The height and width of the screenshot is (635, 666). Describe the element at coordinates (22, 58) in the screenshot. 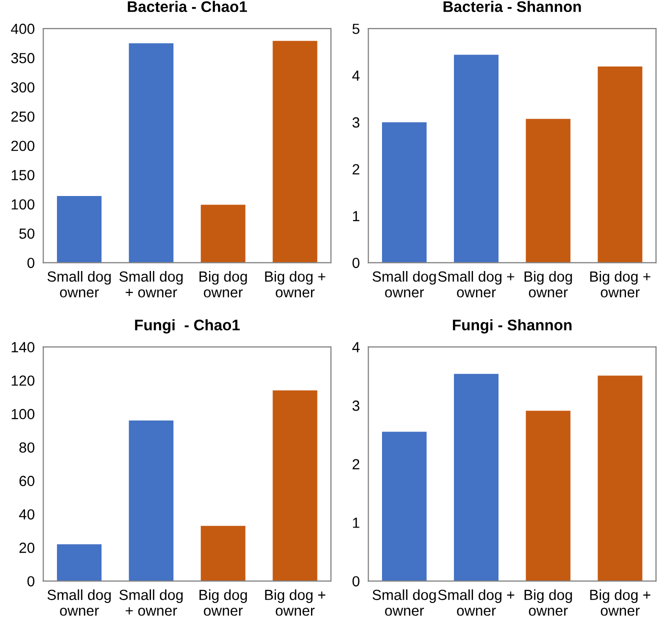

I see `y-tick-label: 350` at that location.